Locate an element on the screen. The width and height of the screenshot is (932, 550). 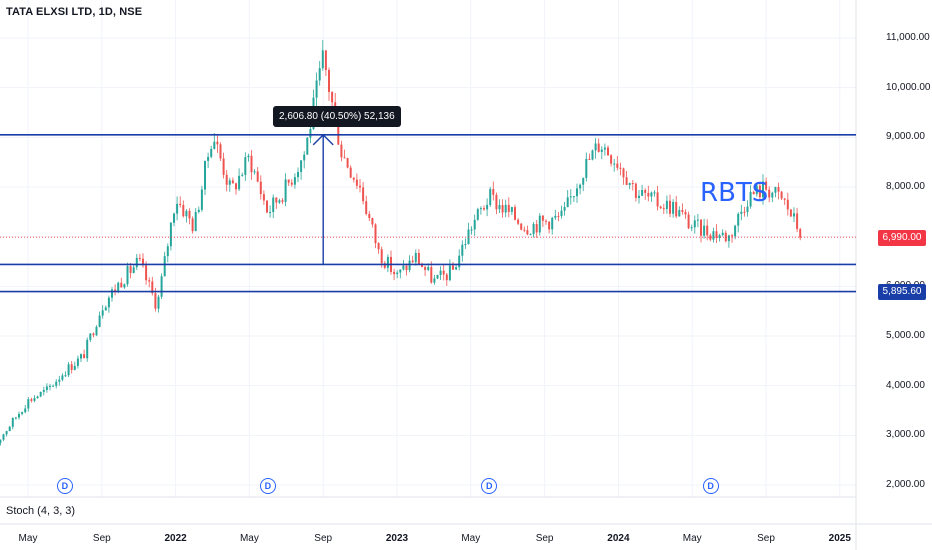
time-tick-label: Sep is located at coordinates (323, 538).